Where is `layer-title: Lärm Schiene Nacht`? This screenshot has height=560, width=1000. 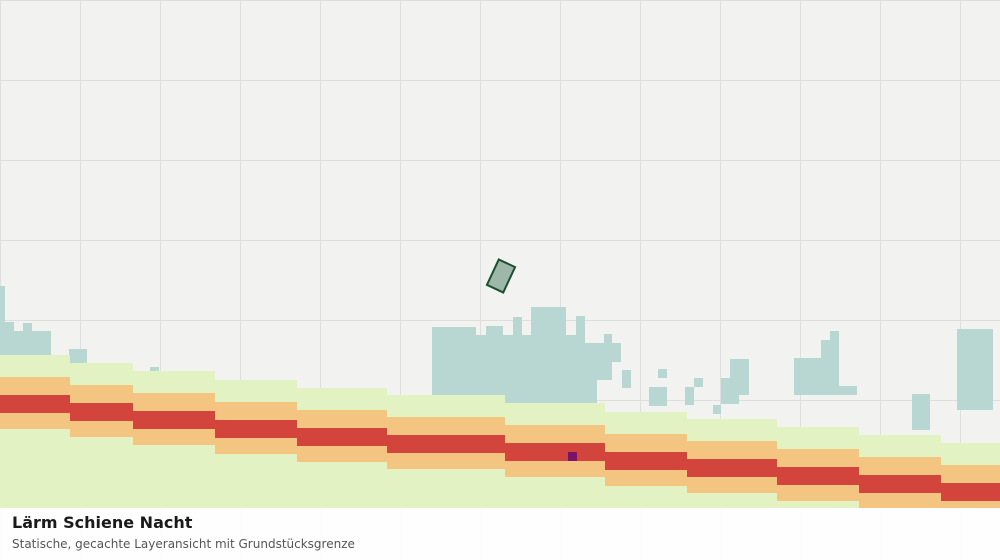 layer-title: Lärm Schiene Nacht is located at coordinates (102, 522).